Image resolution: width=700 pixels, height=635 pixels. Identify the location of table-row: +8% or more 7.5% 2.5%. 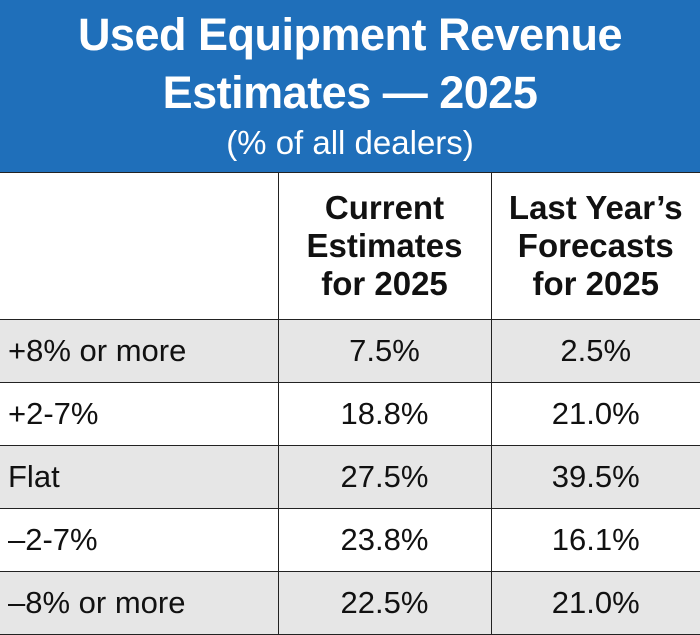
(350, 351).